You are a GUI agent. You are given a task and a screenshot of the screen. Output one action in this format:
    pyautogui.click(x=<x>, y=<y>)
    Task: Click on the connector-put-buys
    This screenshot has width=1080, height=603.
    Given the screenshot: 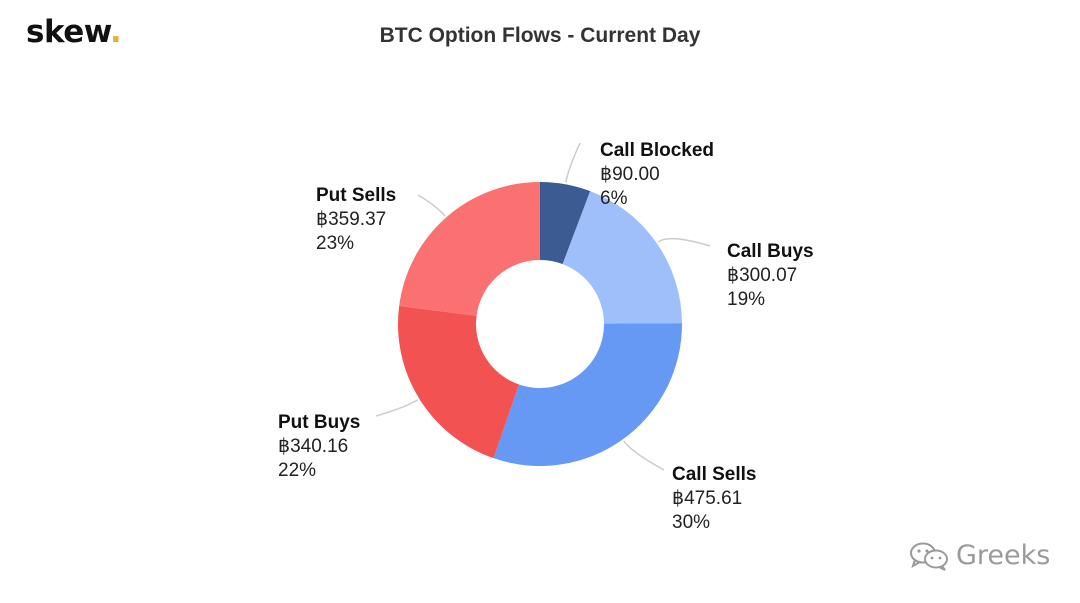 What is the action you would take?
    pyautogui.click(x=396, y=408)
    